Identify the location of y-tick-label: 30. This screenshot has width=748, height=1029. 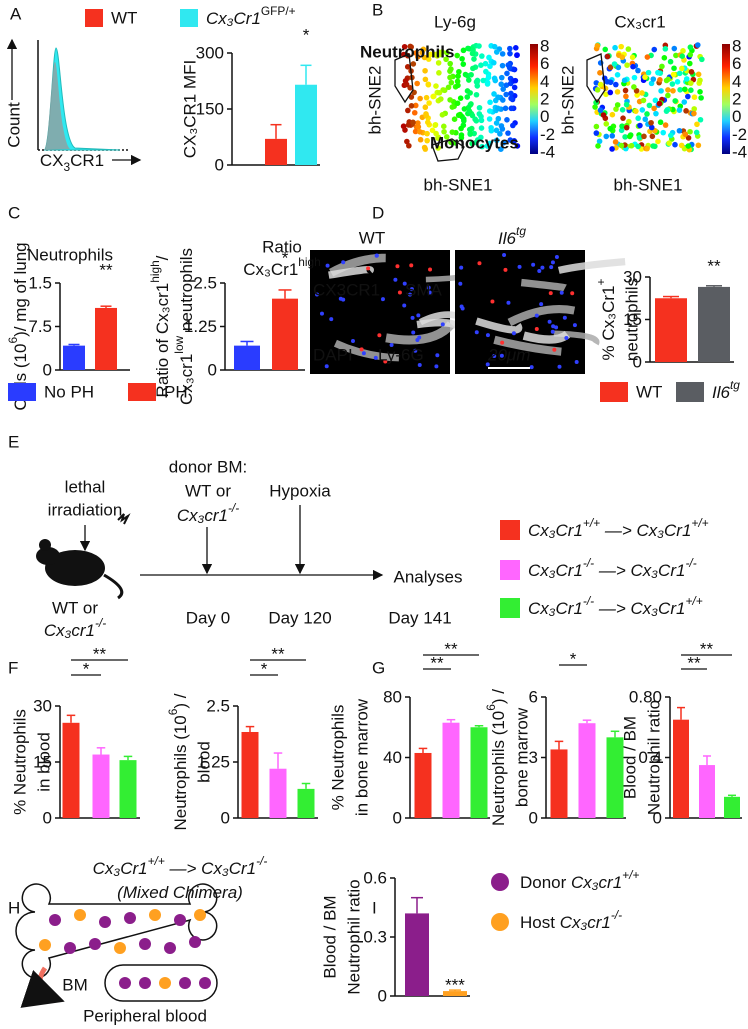
(42, 706).